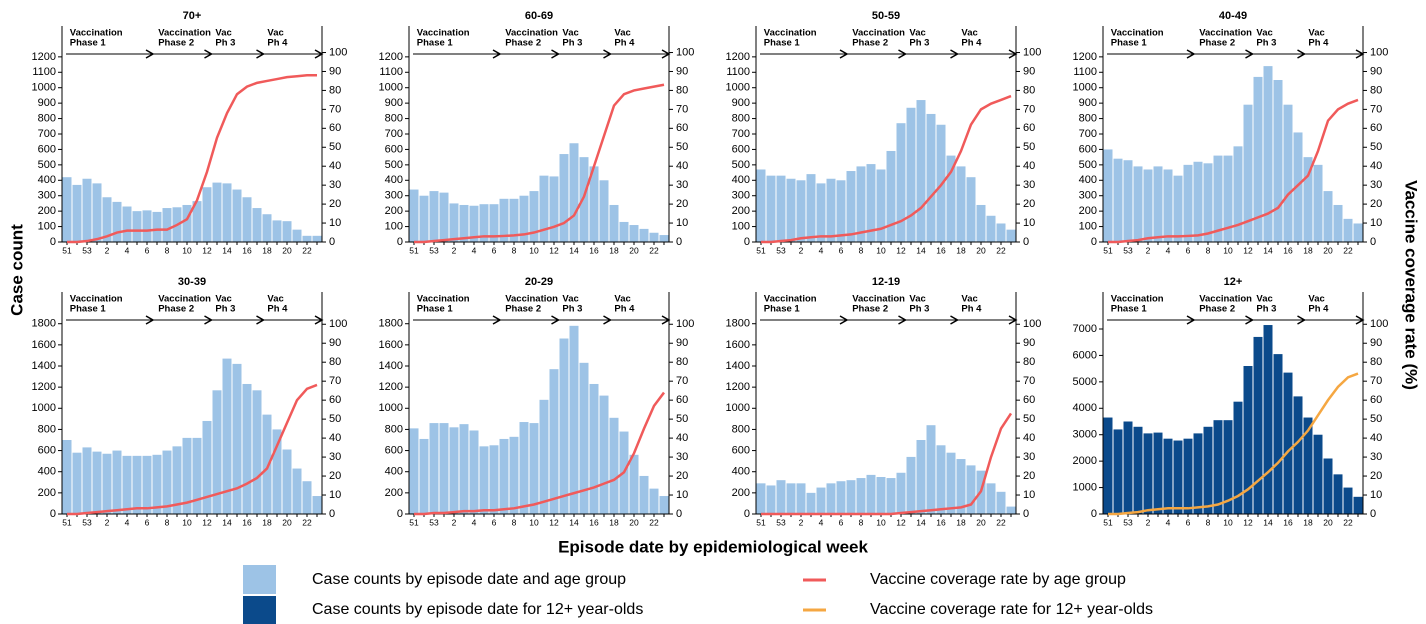 The height and width of the screenshot is (624, 1426). I want to click on phase-label: Phase 1, so click(88, 309).